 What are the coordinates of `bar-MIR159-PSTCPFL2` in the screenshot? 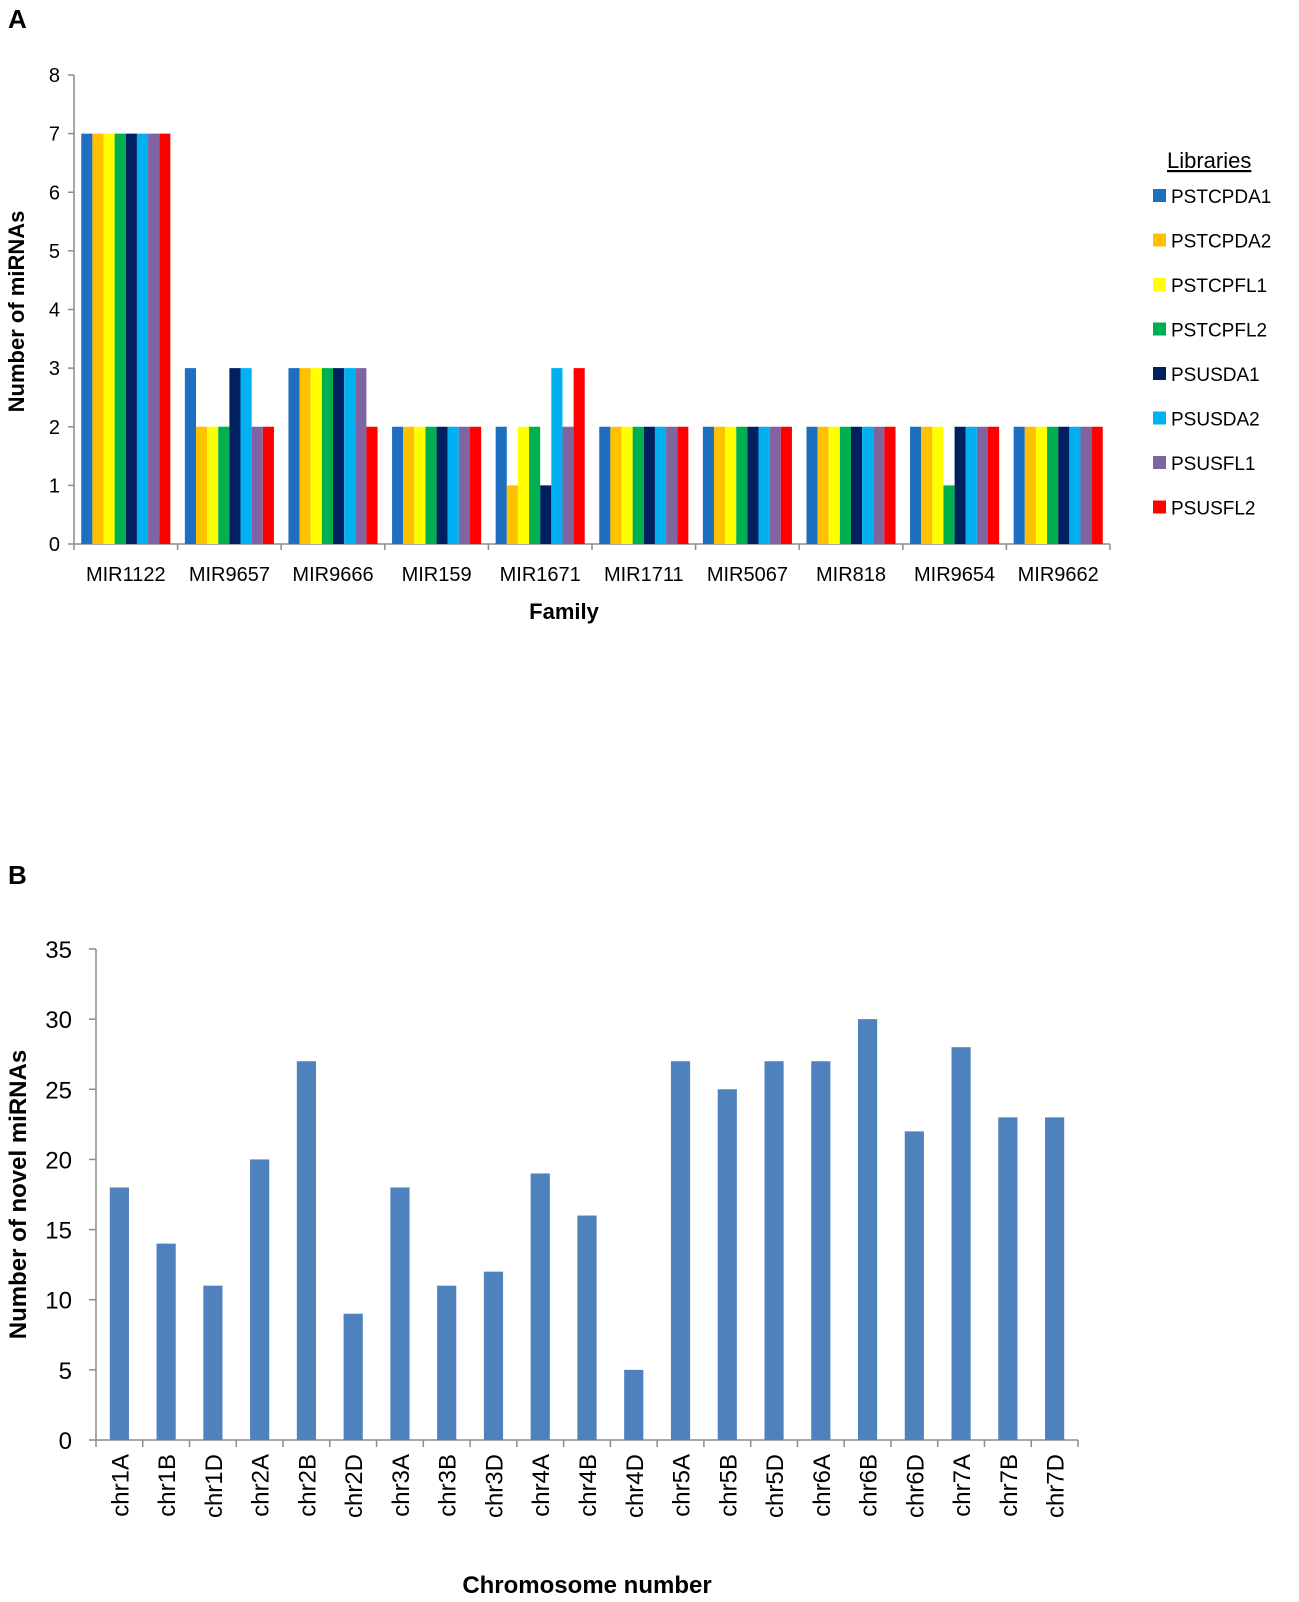 It's located at (431, 485).